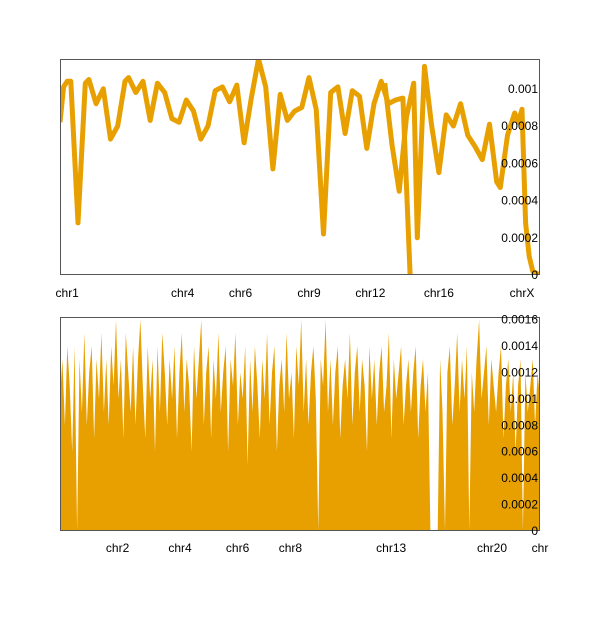 This screenshot has height=622, width=600. What do you see at coordinates (391, 548) in the screenshot?
I see `x-tick-label: chr13` at bounding box center [391, 548].